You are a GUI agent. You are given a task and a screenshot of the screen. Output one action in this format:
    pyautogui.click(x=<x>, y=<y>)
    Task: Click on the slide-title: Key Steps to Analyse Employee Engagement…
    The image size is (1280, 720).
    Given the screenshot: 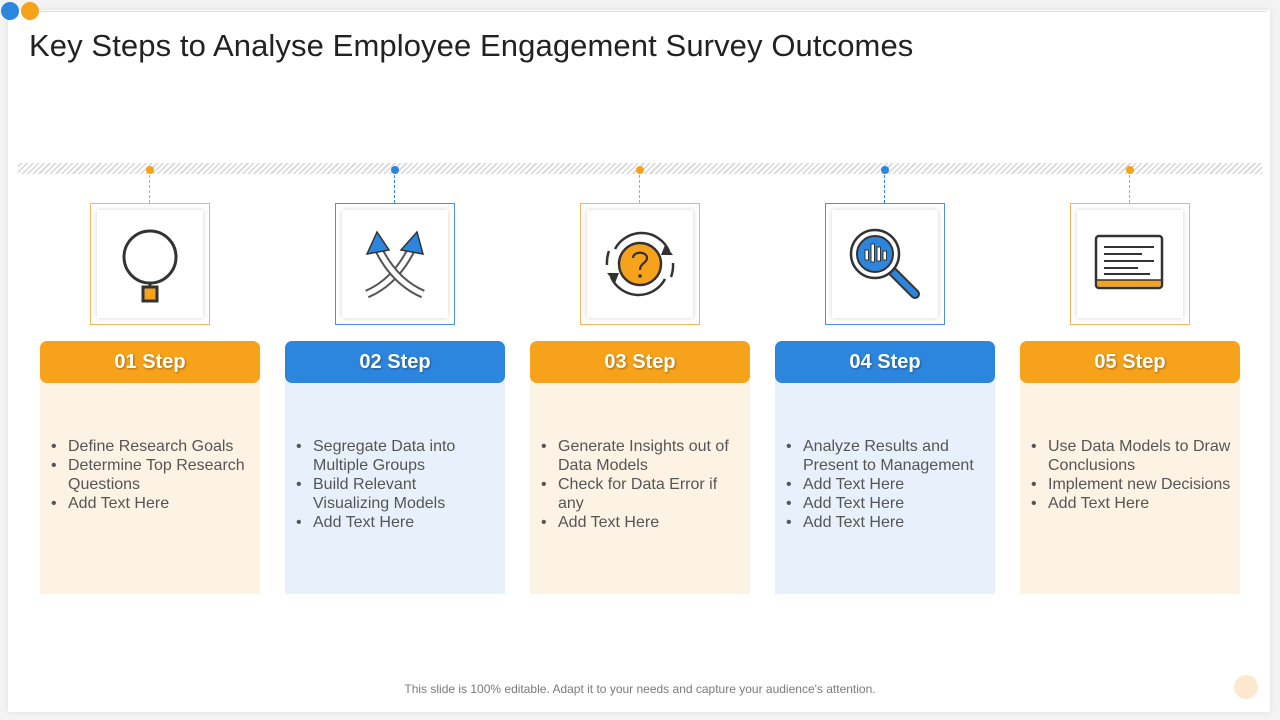 What is the action you would take?
    pyautogui.click(x=471, y=45)
    